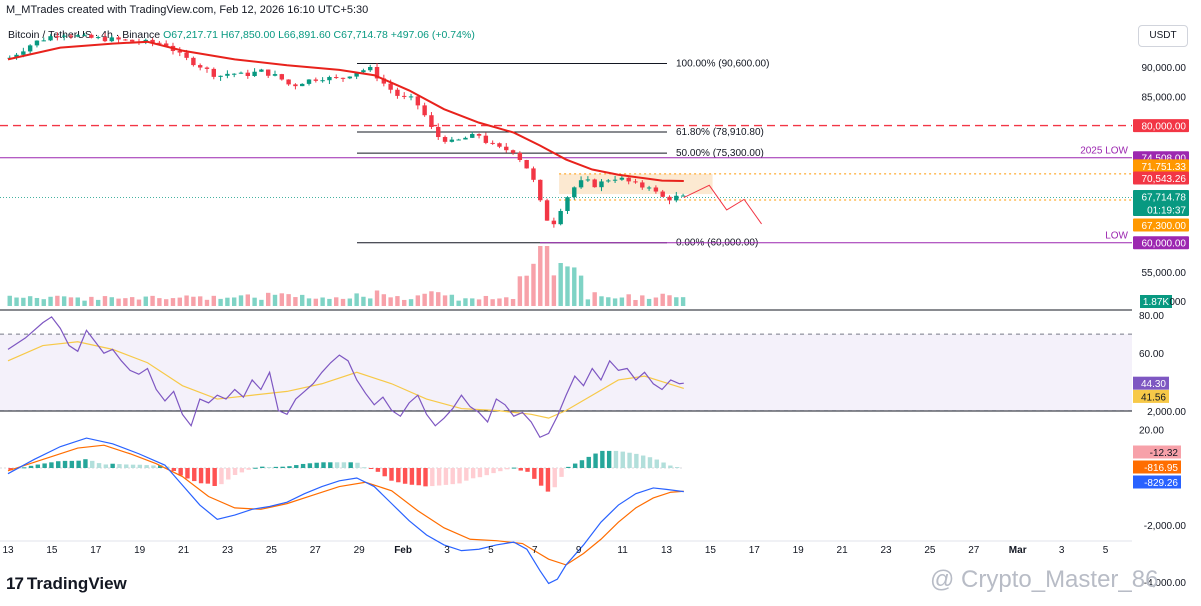 The image size is (1201, 606). Describe the element at coordinates (1104, 151) in the screenshot. I see `low-2025-label: 2025 LOW` at that location.